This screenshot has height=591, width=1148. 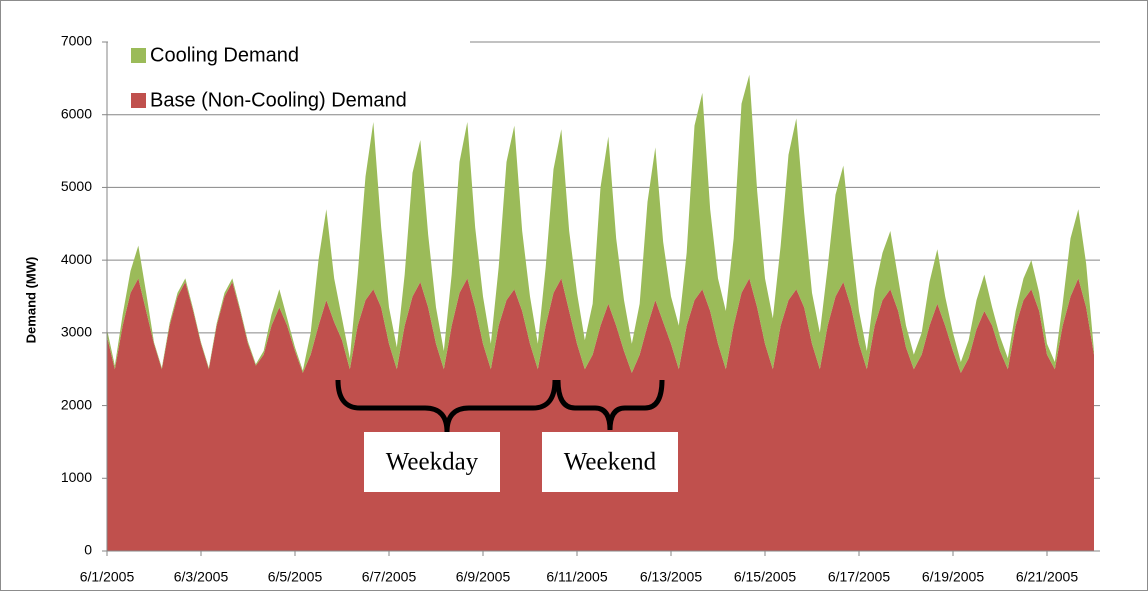 What do you see at coordinates (295, 577) in the screenshot?
I see `x-tick-label: 6/5/2005` at bounding box center [295, 577].